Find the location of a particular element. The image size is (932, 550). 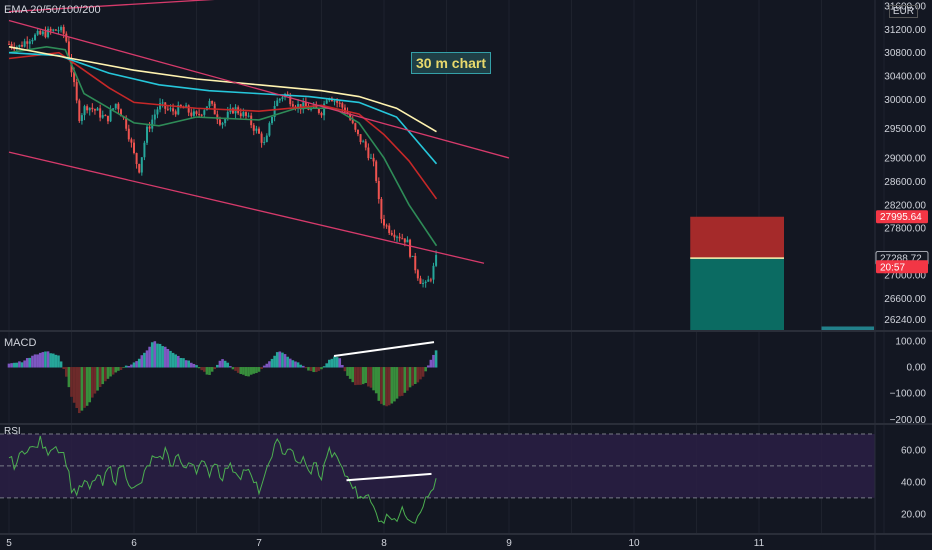

rsi-legend: RSI is located at coordinates (12, 431).